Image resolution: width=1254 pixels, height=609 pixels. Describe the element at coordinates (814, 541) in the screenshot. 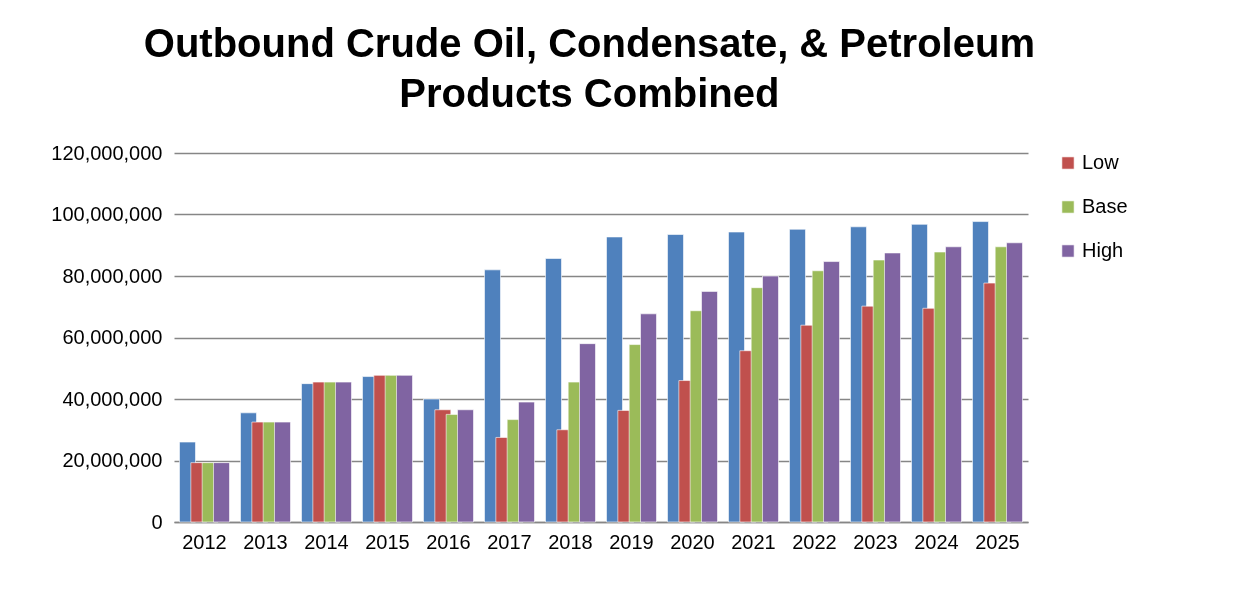

I see `x-tick-label: 2022` at that location.